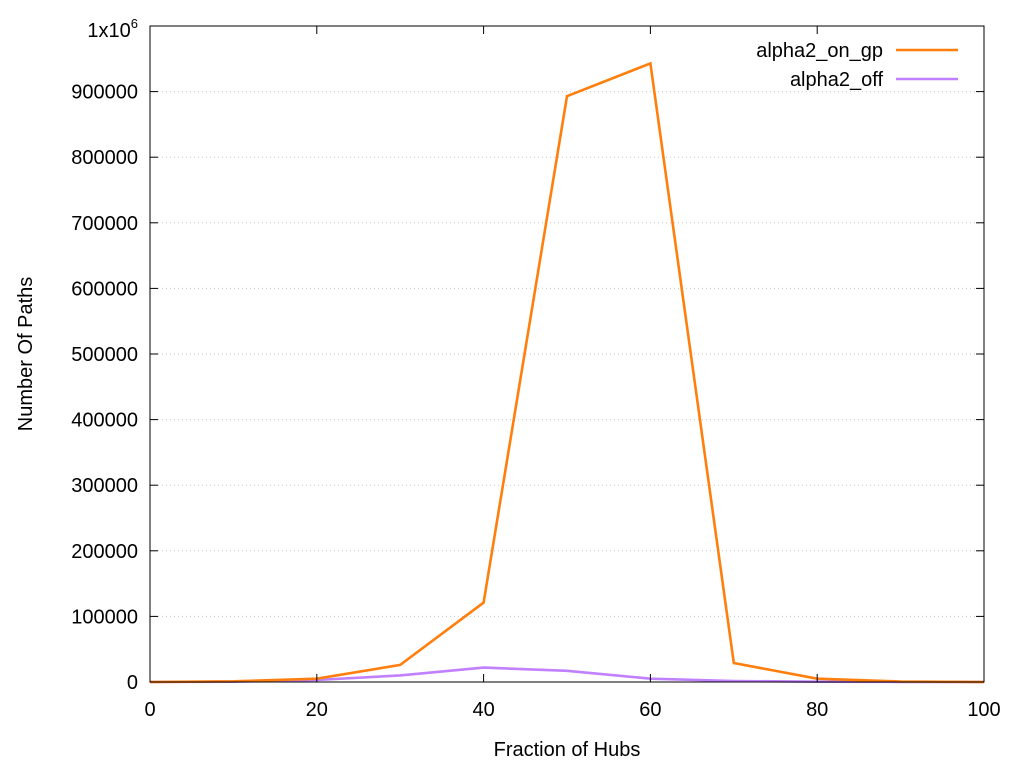  I want to click on y-tick-label: 800000, so click(104, 158).